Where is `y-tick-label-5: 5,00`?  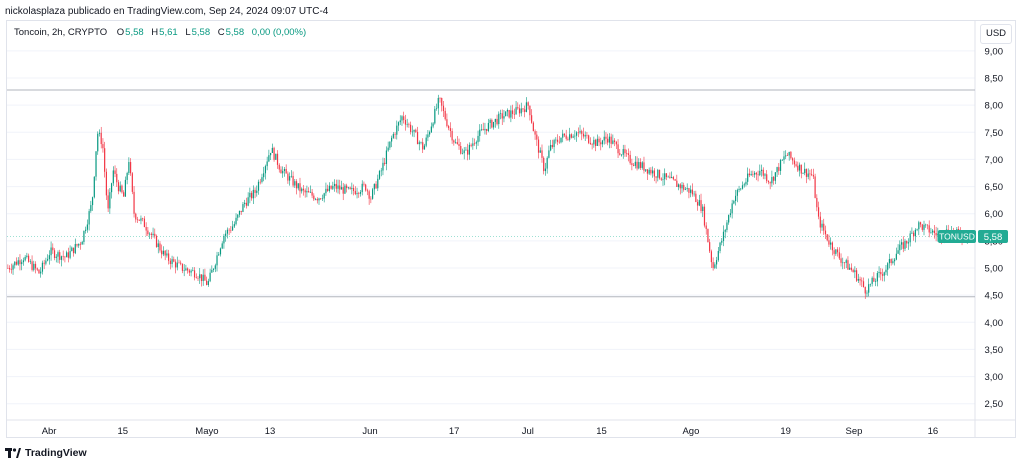
y-tick-label-5: 5,00 is located at coordinates (994, 269).